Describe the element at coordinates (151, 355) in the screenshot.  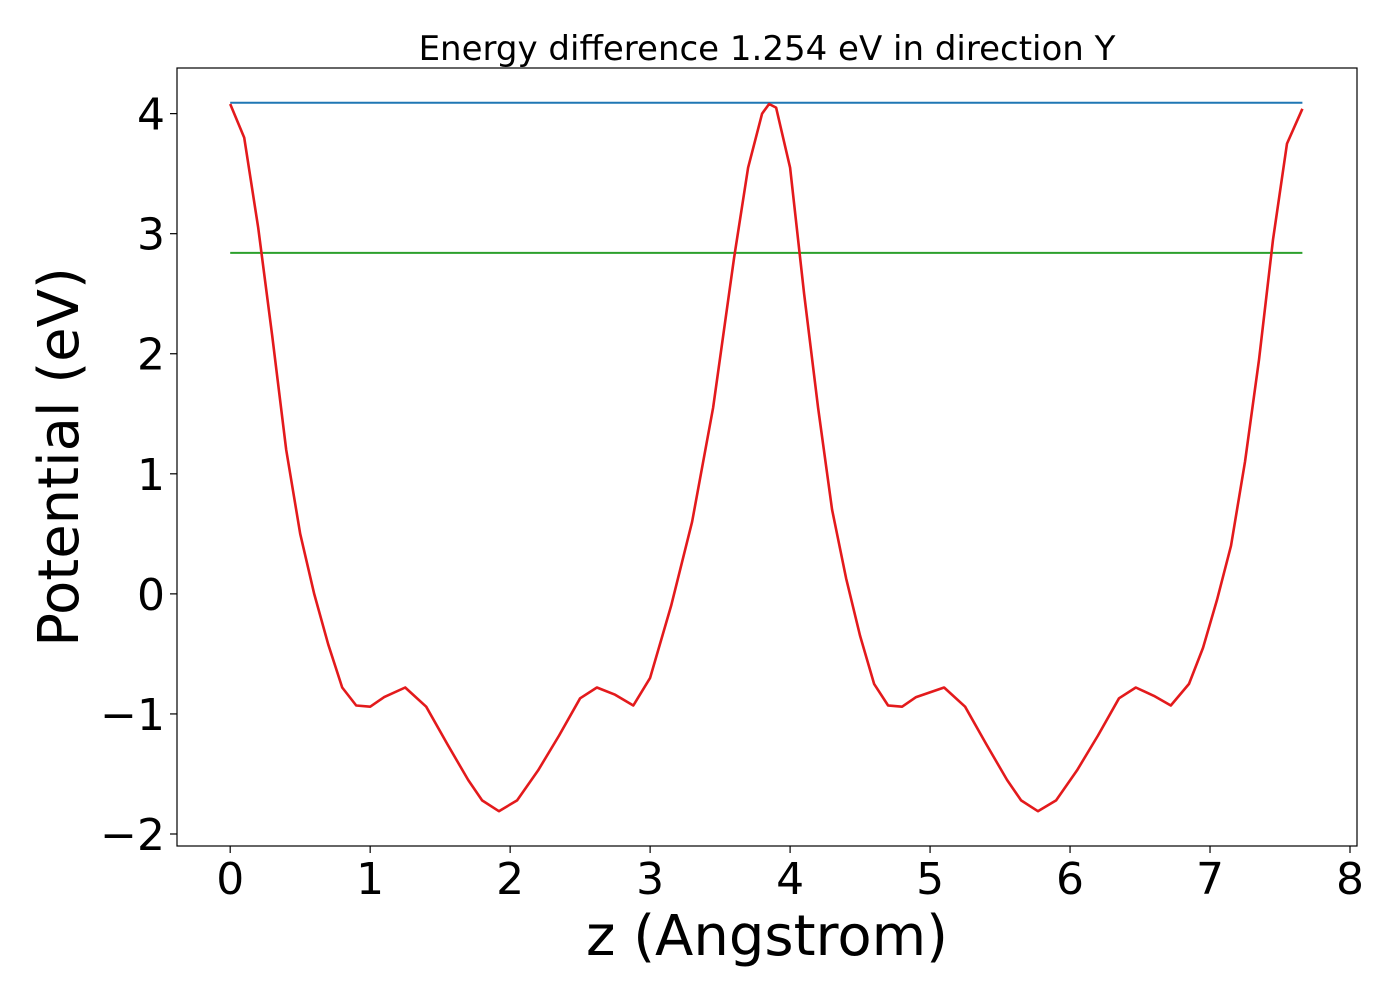
I see `y-tick-label: 2` at that location.